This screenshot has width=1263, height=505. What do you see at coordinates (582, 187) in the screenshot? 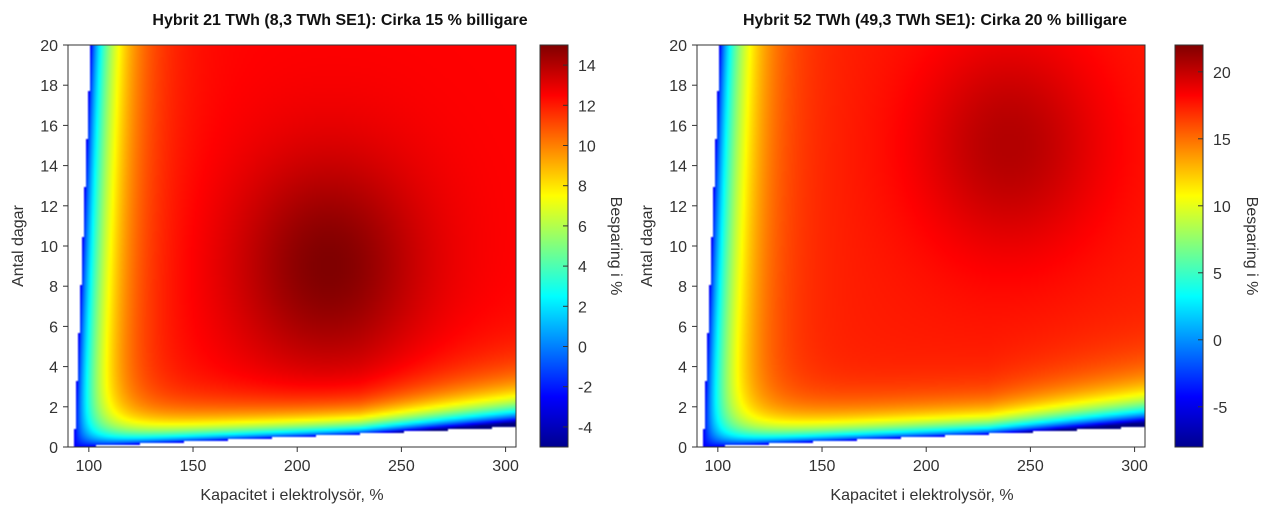
I see `colorbar-tick-label: 8` at bounding box center [582, 187].